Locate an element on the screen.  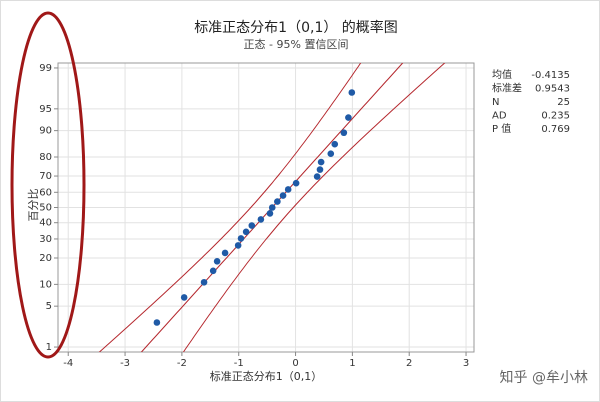
stat-label: 标准差 is located at coordinates (507, 88).